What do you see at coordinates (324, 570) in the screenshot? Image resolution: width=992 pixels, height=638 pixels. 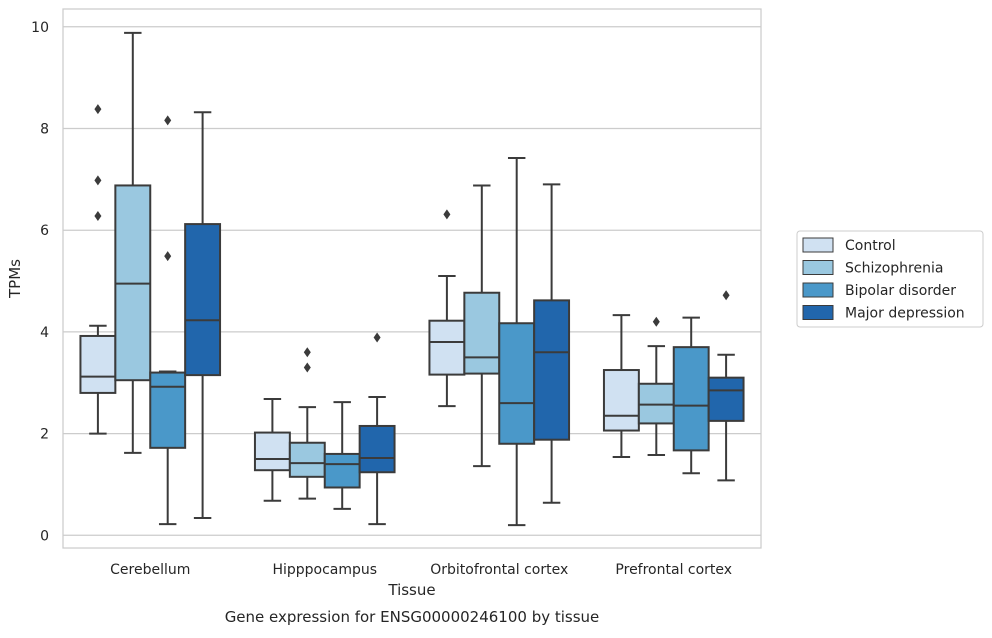 I see `x-tick-label: Hipppocampus` at bounding box center [324, 570].